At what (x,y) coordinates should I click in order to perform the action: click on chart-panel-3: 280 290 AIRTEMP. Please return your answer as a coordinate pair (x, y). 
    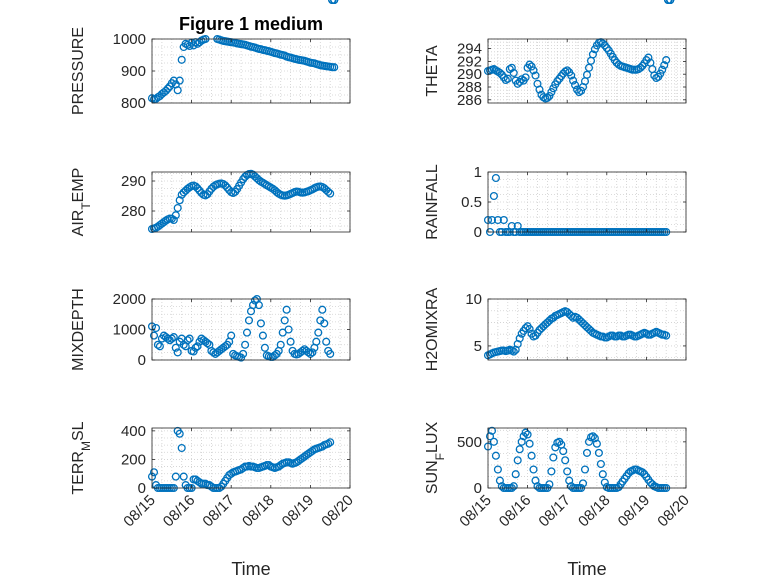
    Looking at the image, I should click on (210, 118).